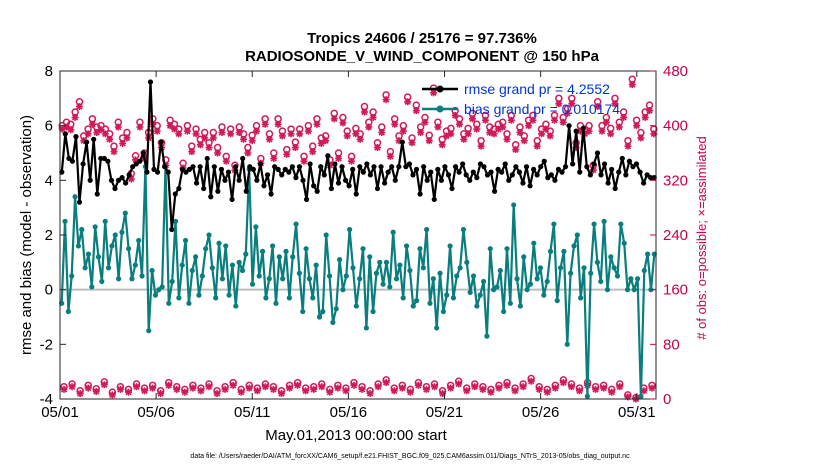  What do you see at coordinates (156, 412) in the screenshot?
I see `x-tick-label: 05/06` at bounding box center [156, 412].